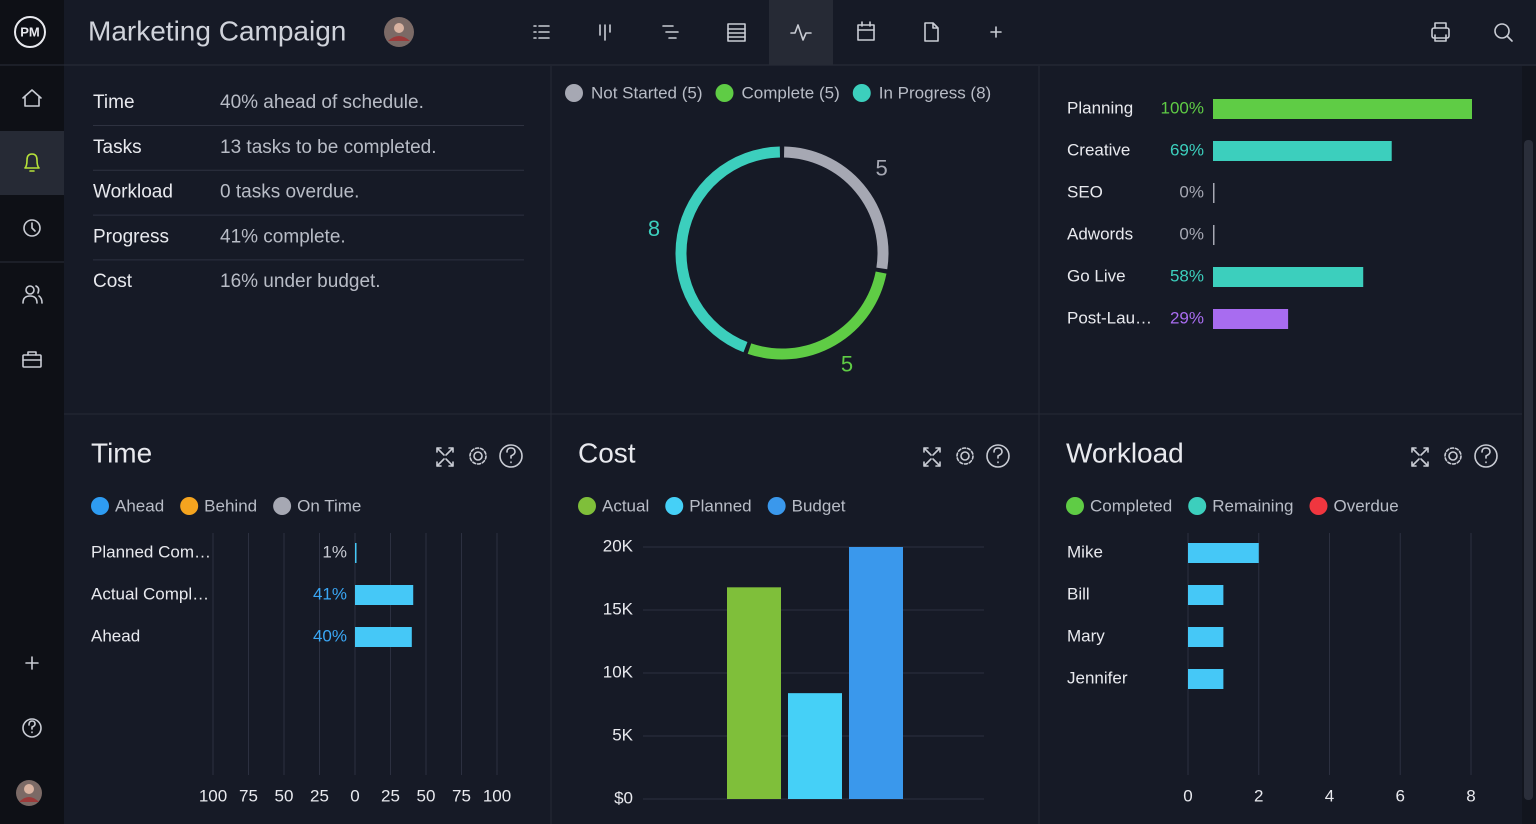 Image resolution: width=1536 pixels, height=824 pixels. What do you see at coordinates (1085, 551) in the screenshot?
I see `category-label: Mike` at bounding box center [1085, 551].